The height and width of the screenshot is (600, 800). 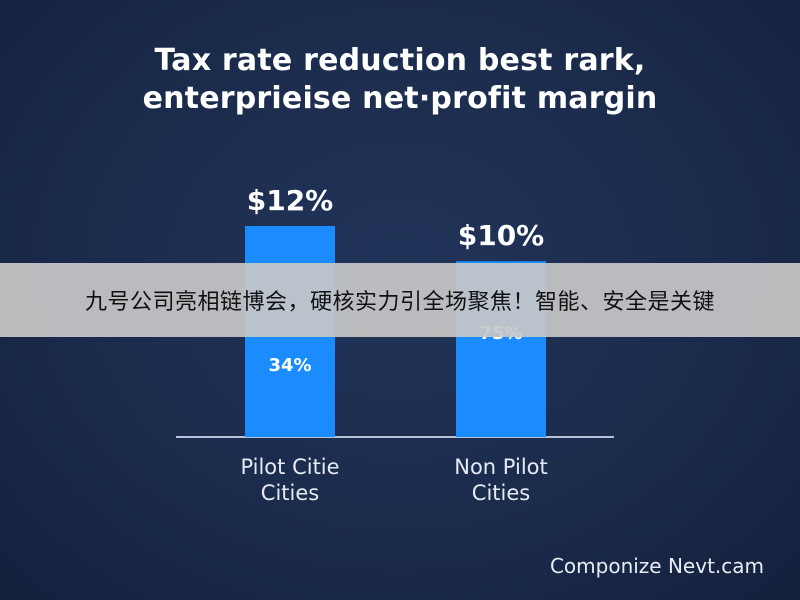 I want to click on category-label-1-line-1: Pilot Citie, so click(x=289, y=467).